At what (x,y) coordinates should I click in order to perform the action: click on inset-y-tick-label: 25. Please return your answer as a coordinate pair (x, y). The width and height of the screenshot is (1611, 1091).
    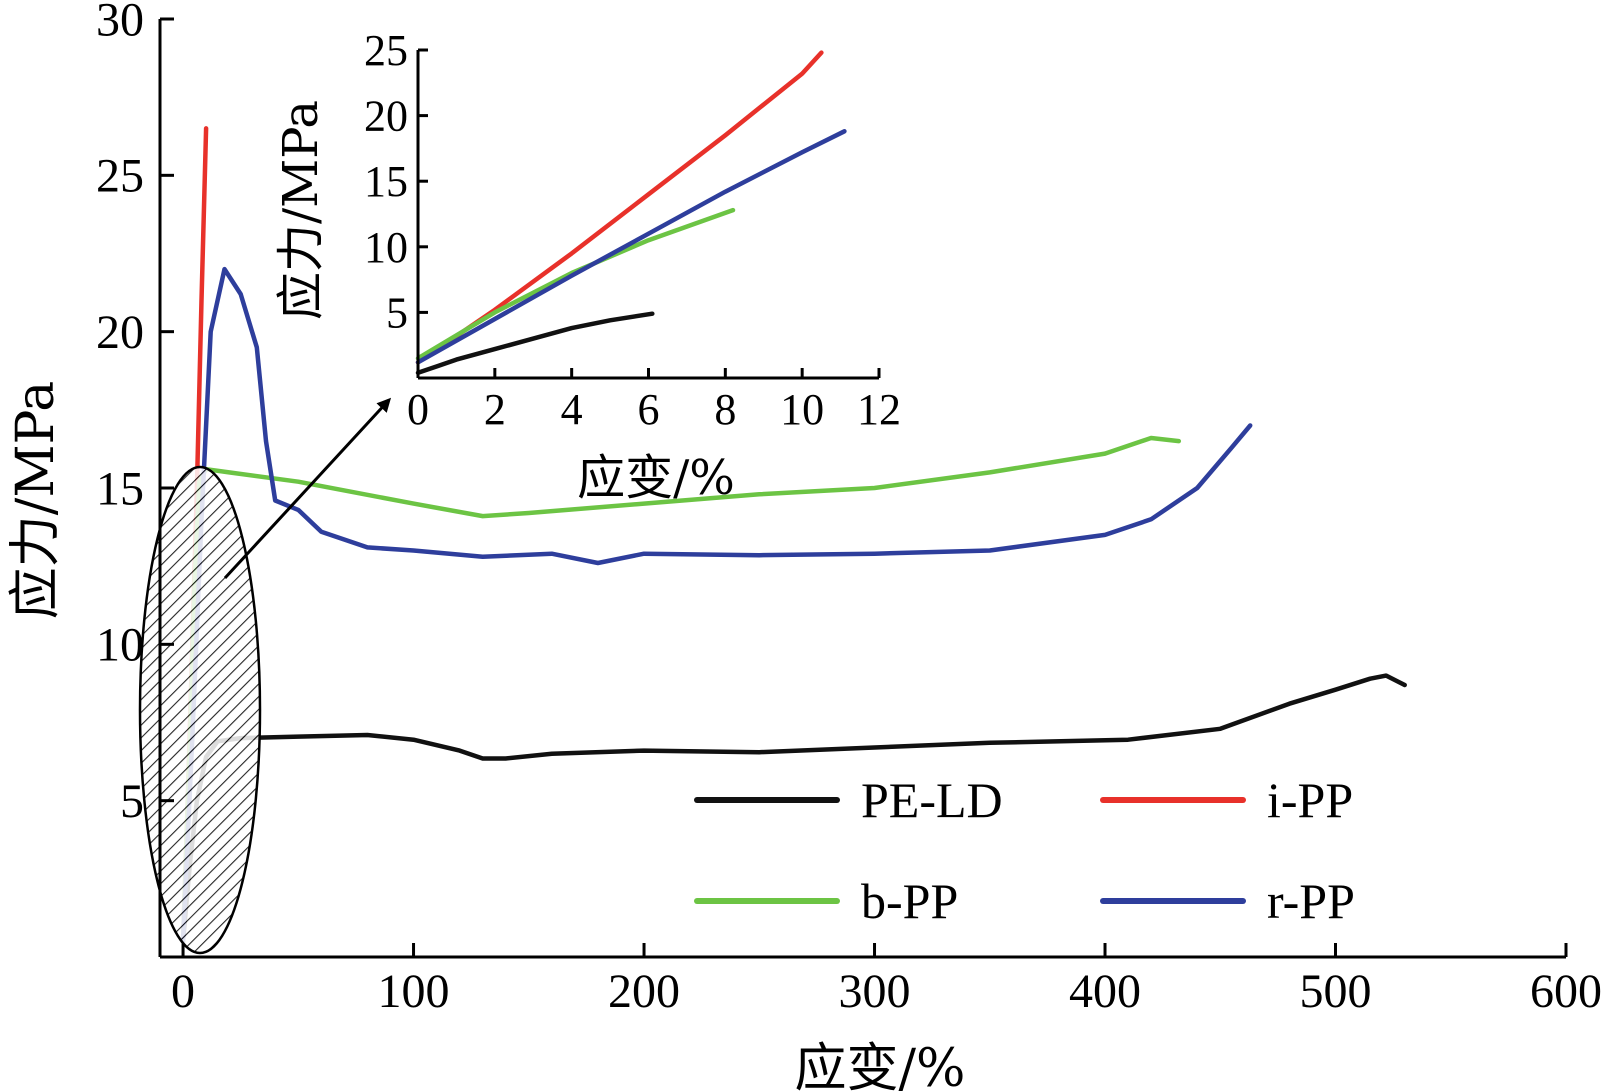
    Looking at the image, I should click on (386, 50).